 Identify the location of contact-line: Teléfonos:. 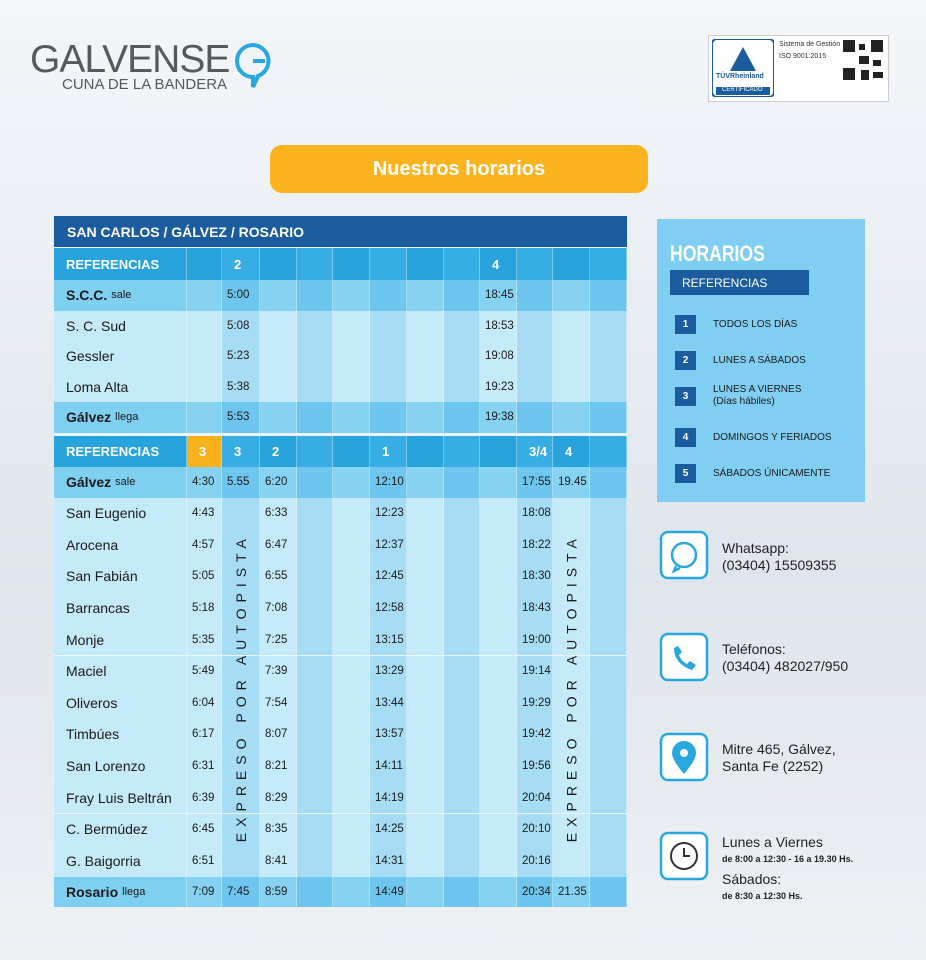
(754, 649).